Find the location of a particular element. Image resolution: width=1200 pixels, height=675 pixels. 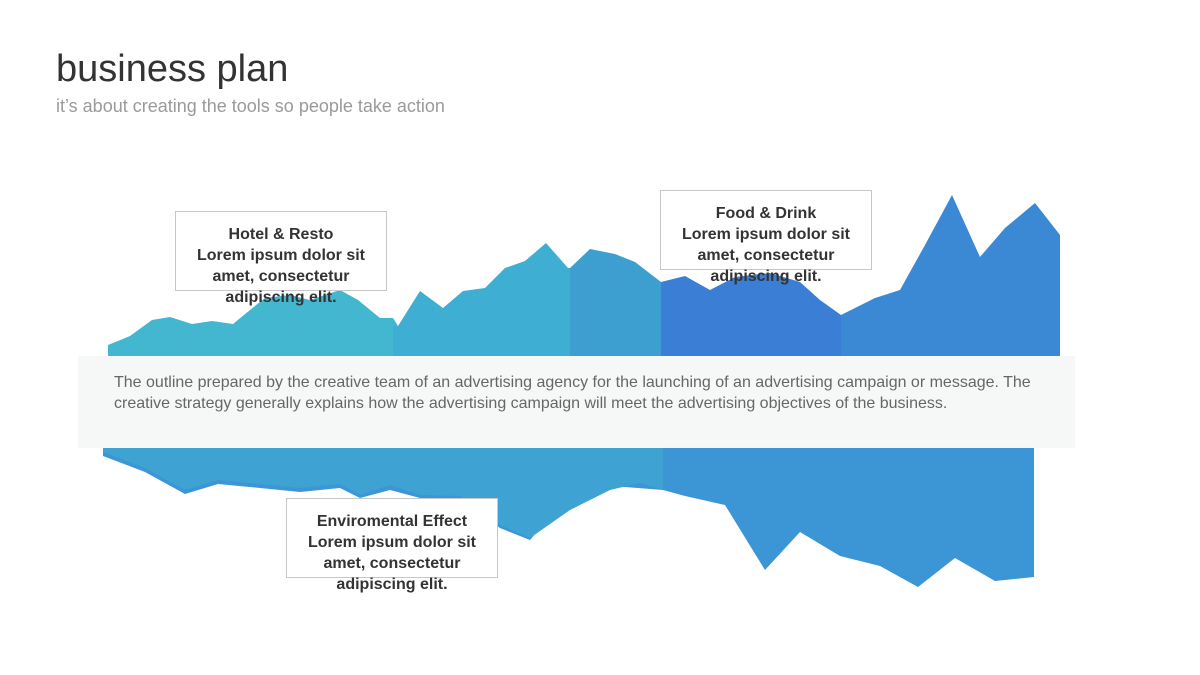

callout-heading: Enviromental Effect is located at coordinates (392, 521).